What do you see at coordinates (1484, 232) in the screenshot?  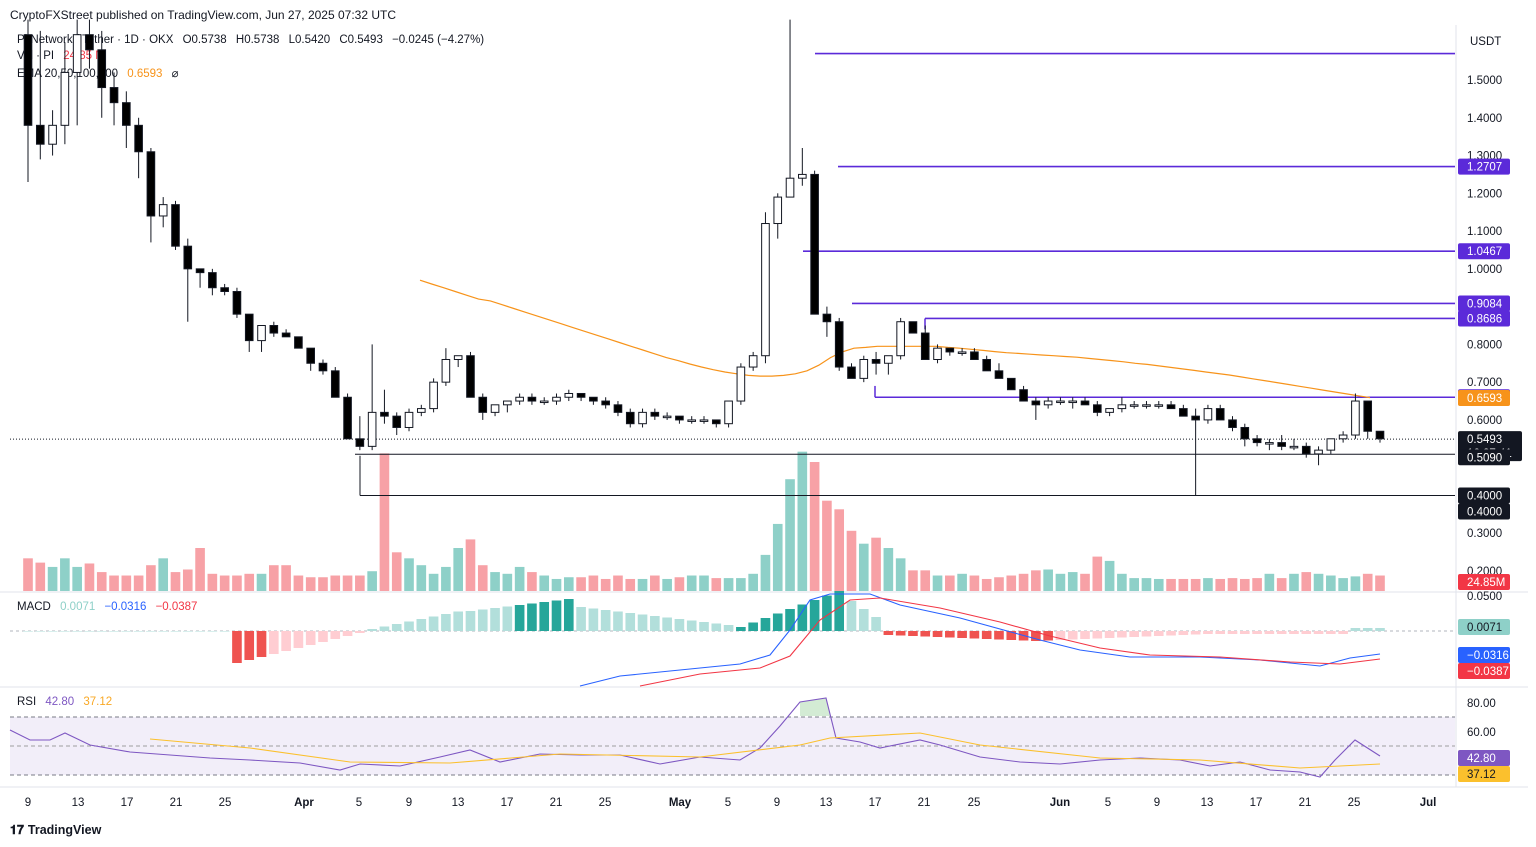 I see `y-tick-label: 1.1000` at bounding box center [1484, 232].